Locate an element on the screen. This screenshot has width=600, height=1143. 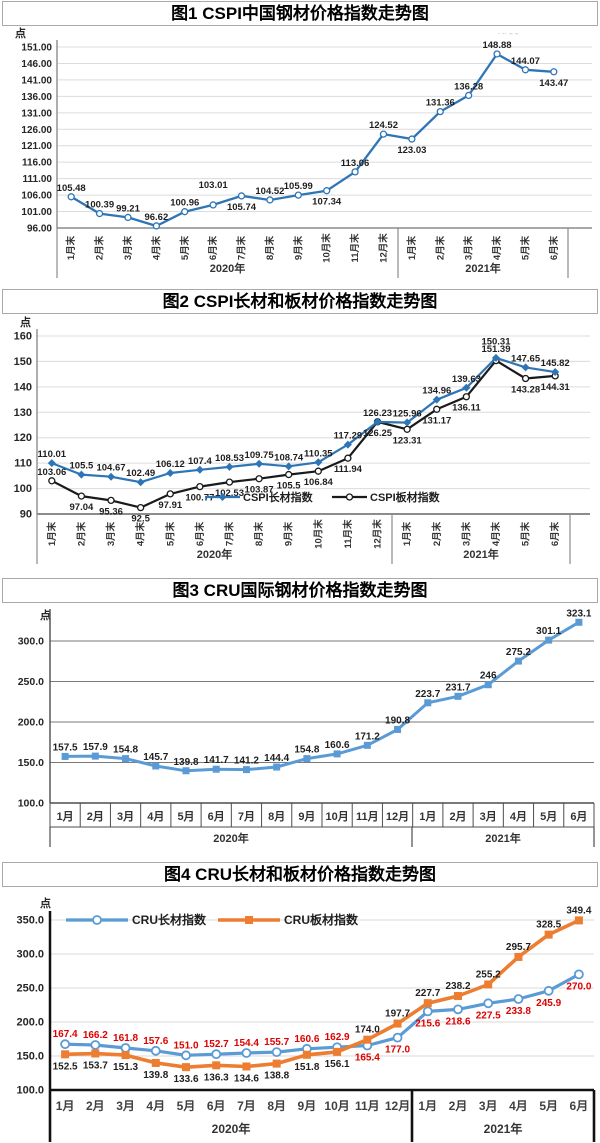
data-point-label: 156.1 is located at coordinates (337, 1064).